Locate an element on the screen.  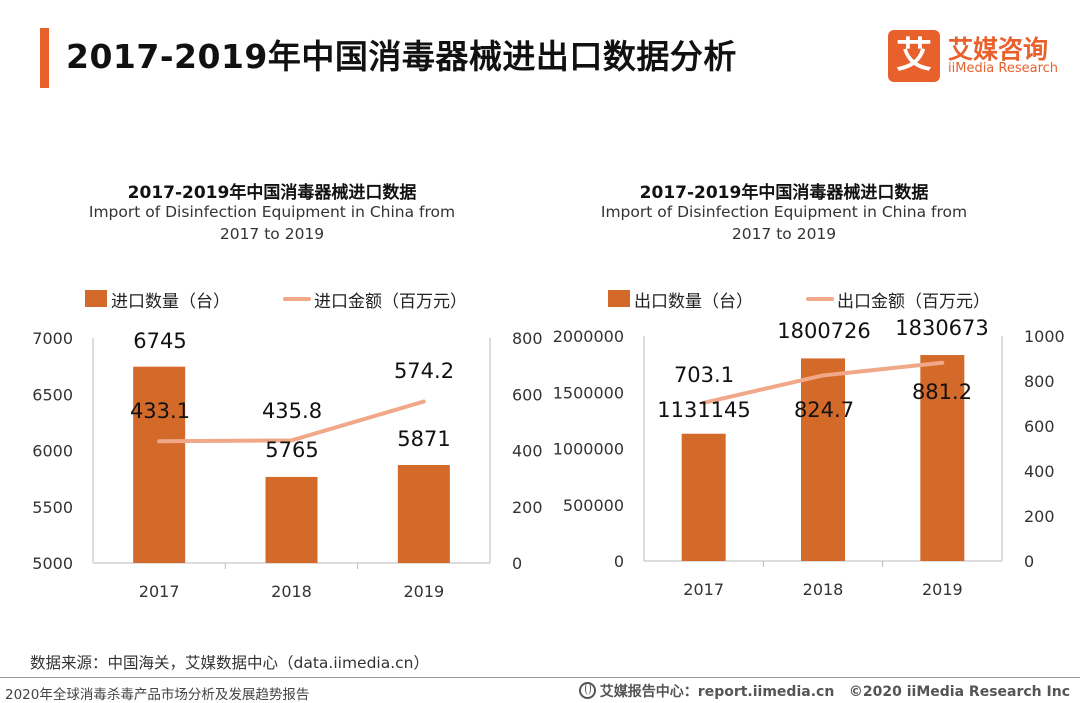
bar-data-label: 1800726 is located at coordinates (824, 331).